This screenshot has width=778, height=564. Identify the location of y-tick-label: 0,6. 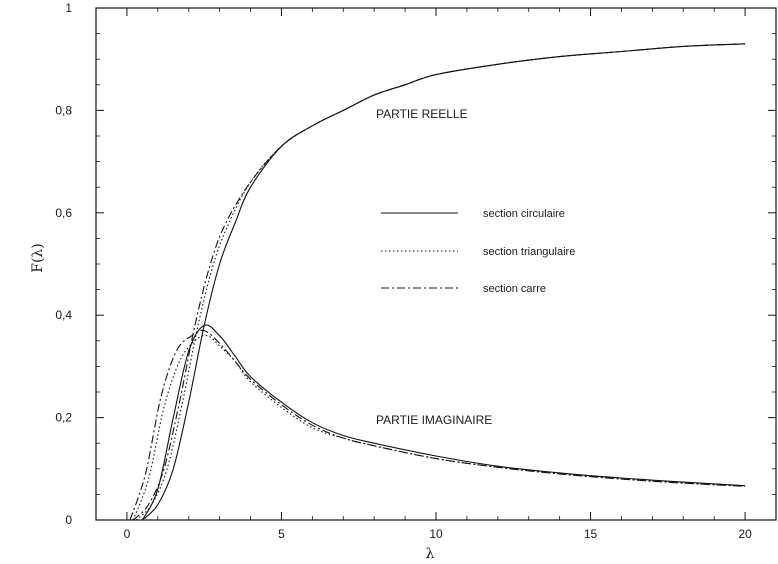
(63, 213).